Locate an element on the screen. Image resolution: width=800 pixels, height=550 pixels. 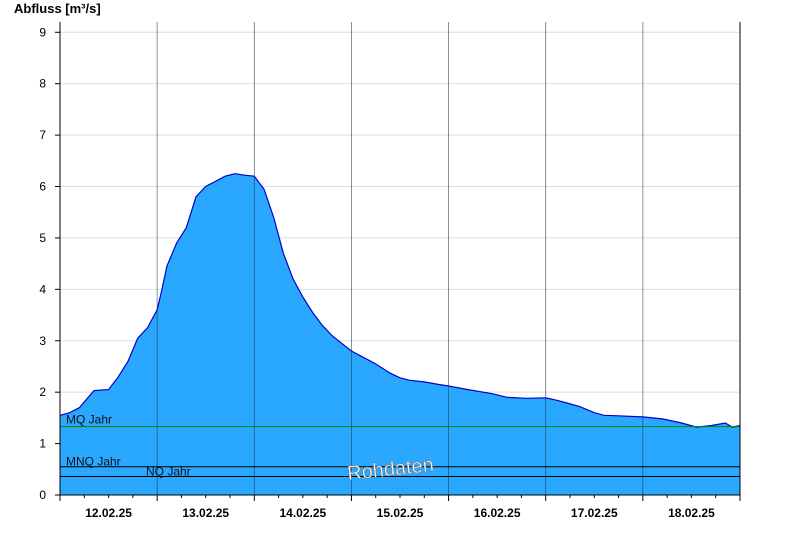
y-tick-label-4: 4 is located at coordinates (42, 289).